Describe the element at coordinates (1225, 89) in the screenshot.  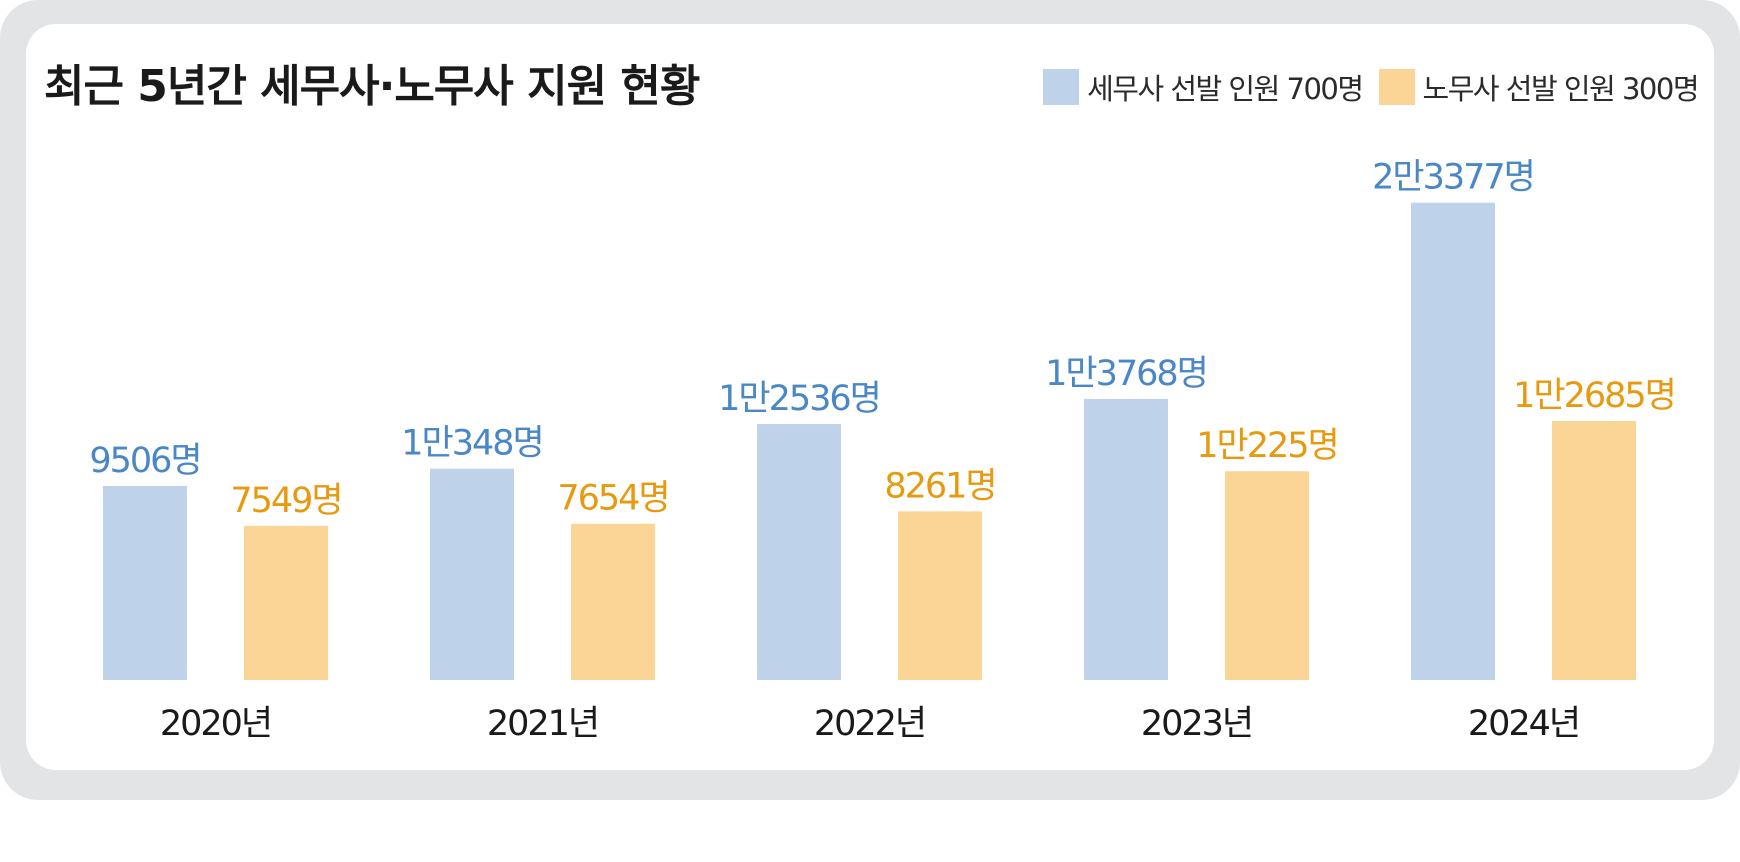
I see `legend-label-tax: 세무사 선발 인원 700명` at that location.